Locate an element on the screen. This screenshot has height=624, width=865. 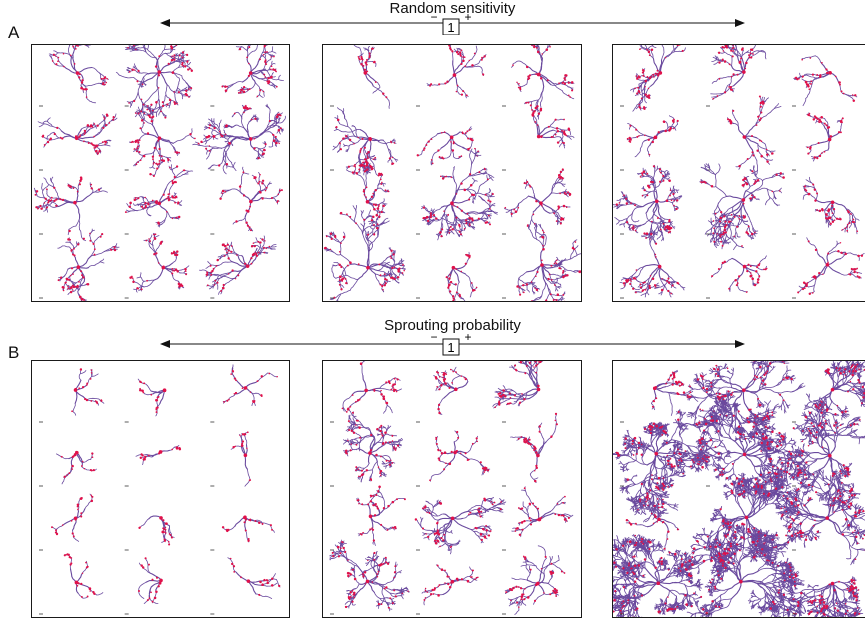
soma is located at coordinates (660, 73).